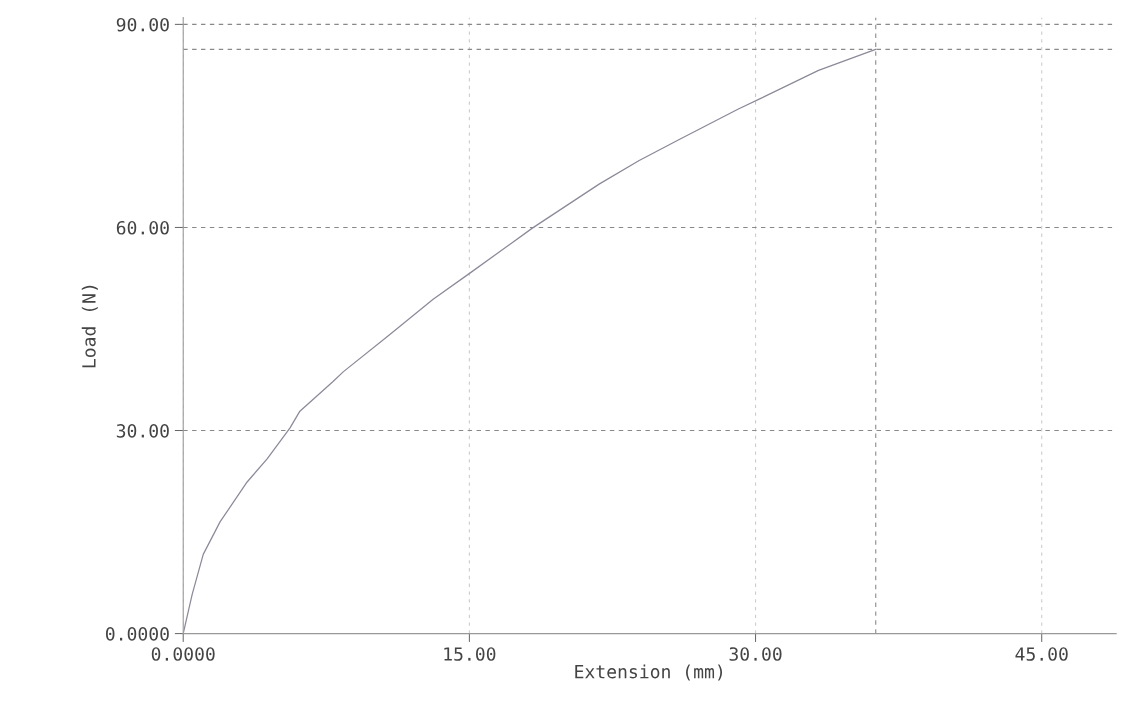  Describe the element at coordinates (1041, 654) in the screenshot. I see `x-tick-label: 45.00` at that location.